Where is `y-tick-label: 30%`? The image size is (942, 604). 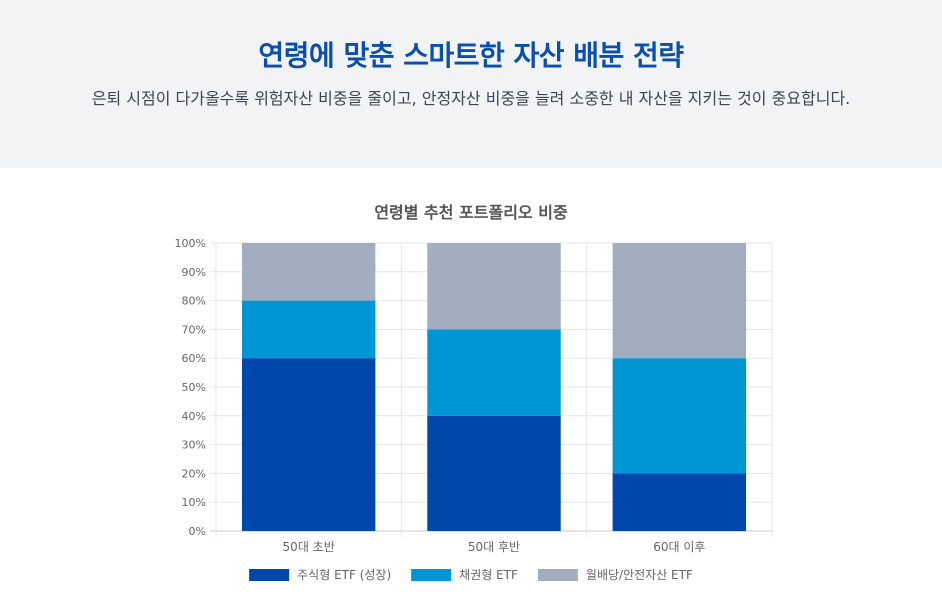 y-tick-label: 30% is located at coordinates (194, 445).